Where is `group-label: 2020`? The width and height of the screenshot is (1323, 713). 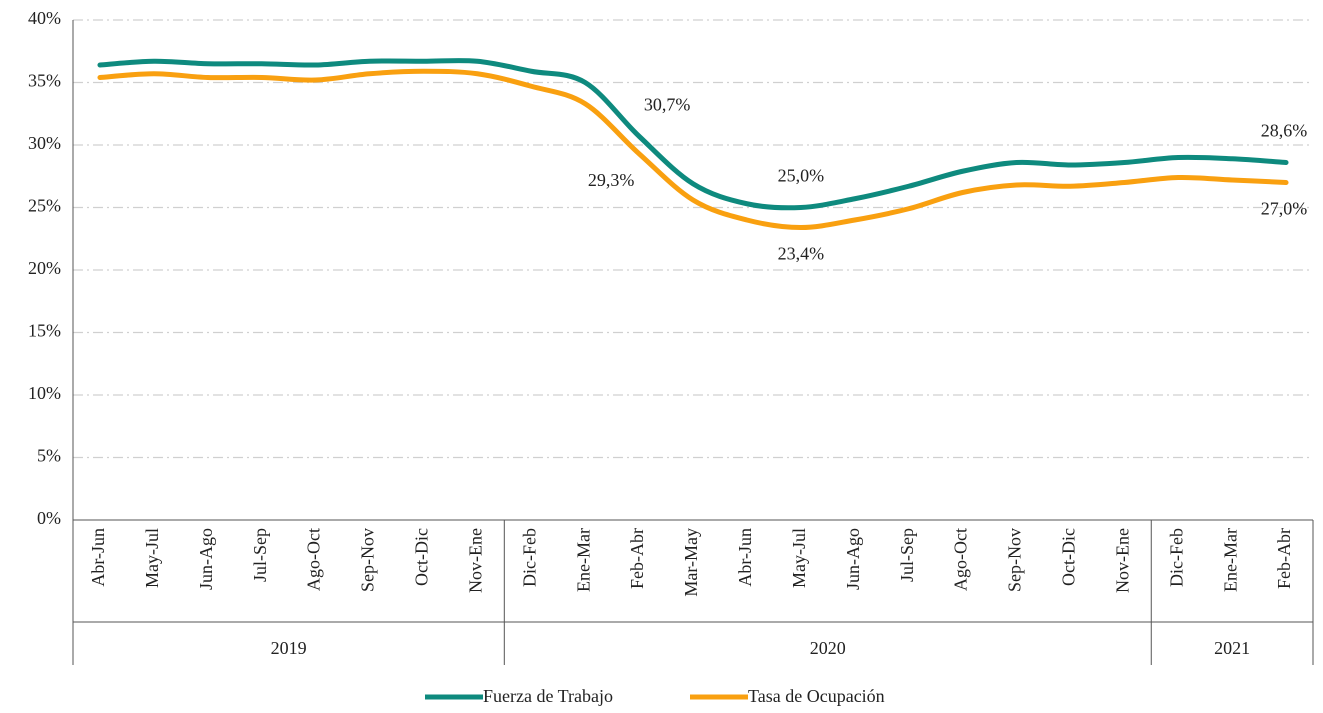 group-label: 2020 is located at coordinates (828, 648).